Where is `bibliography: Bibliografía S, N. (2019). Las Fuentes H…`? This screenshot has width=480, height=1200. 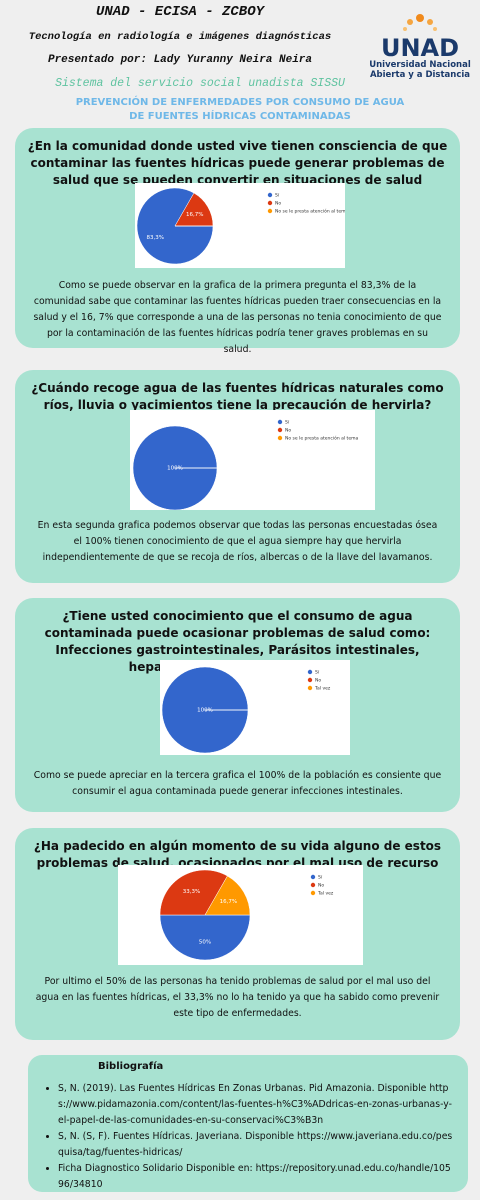 bibliography: Bibliografía S, N. (2019). Las Fuentes H… is located at coordinates (248, 1123).